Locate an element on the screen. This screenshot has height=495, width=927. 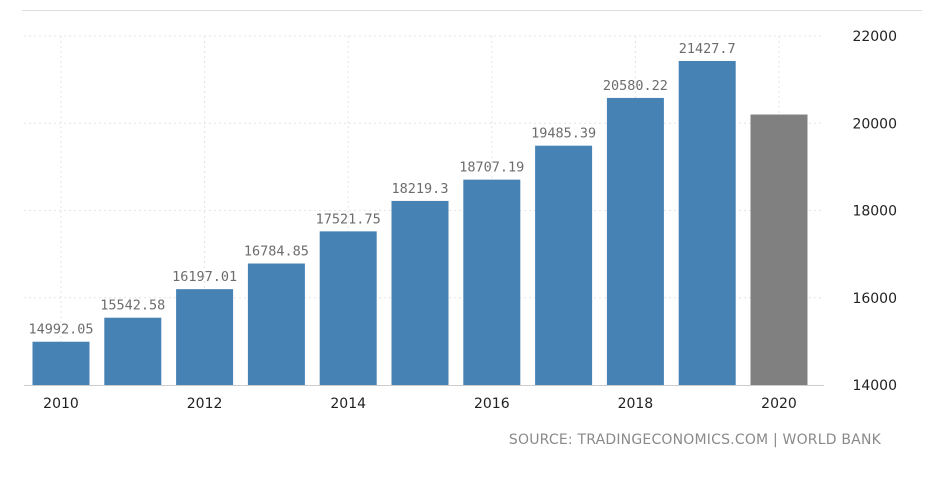
data-label-2018: 20580.22 is located at coordinates (635, 86).